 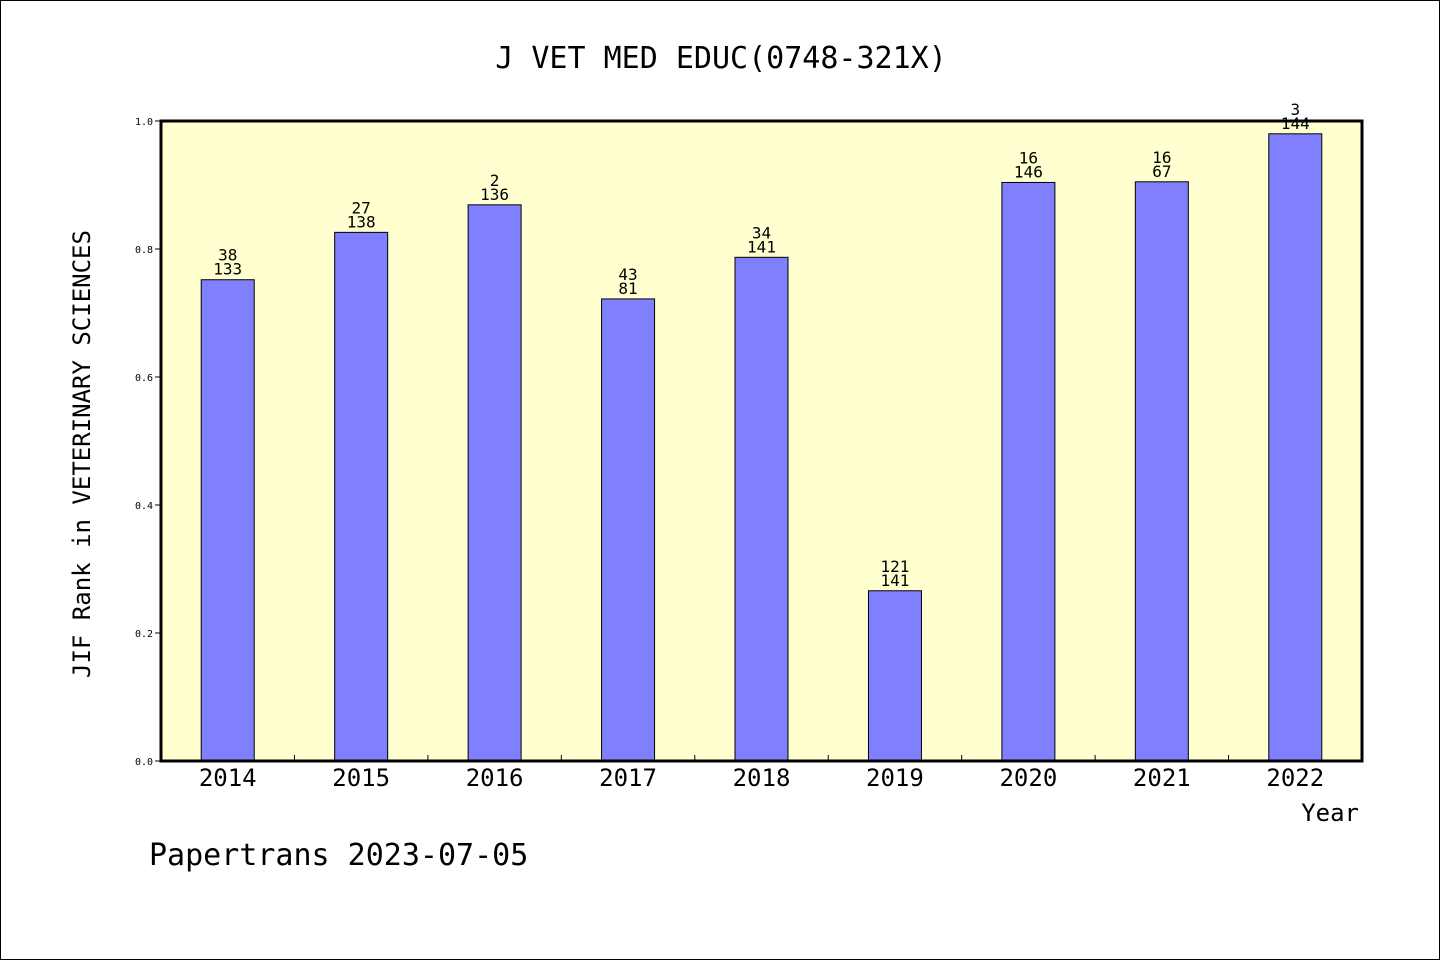 I want to click on y-tick-label: 1.0, so click(x=144, y=122).